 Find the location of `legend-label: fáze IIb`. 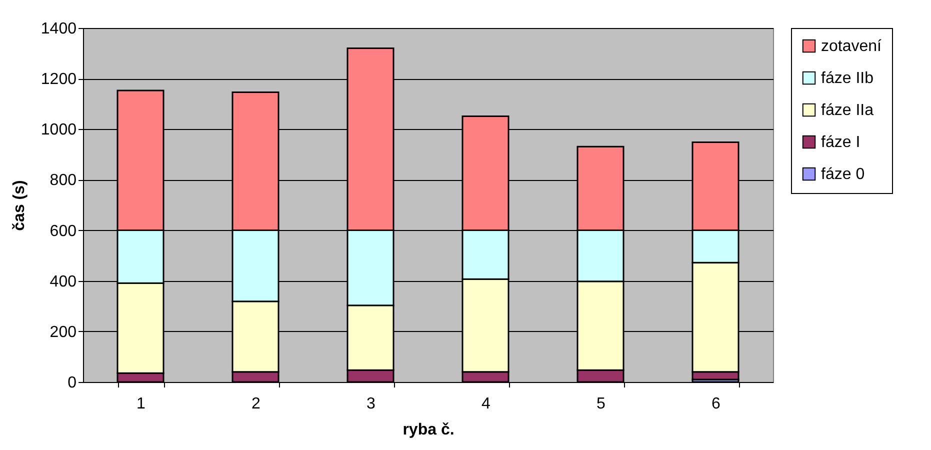

legend-label: fáze IIb is located at coordinates (847, 78).